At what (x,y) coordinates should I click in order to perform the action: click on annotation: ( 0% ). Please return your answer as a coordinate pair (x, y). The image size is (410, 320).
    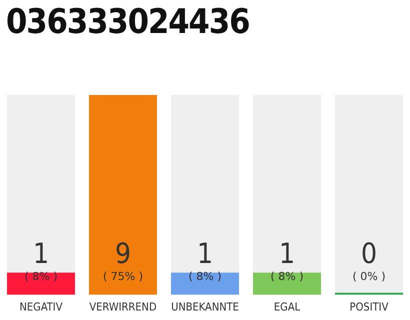
    Looking at the image, I should click on (369, 276).